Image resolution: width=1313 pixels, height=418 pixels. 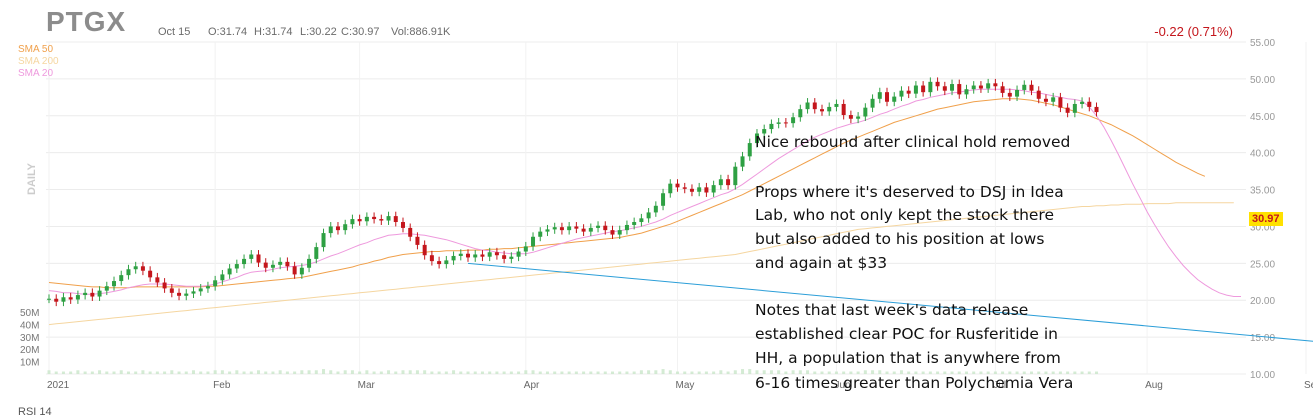 What do you see at coordinates (1262, 375) in the screenshot?
I see `y-tick-label: 10.00` at bounding box center [1262, 375].